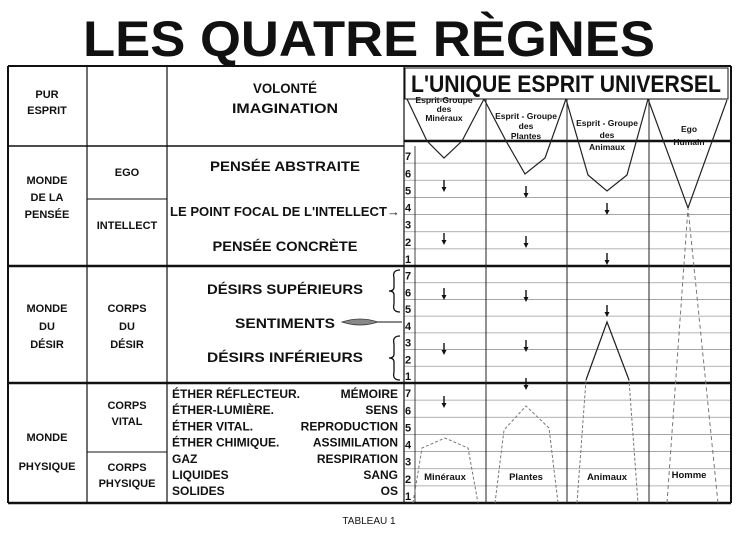 The height and width of the screenshot is (537, 738). I want to click on group-spirit-label: Humain, so click(688, 142).